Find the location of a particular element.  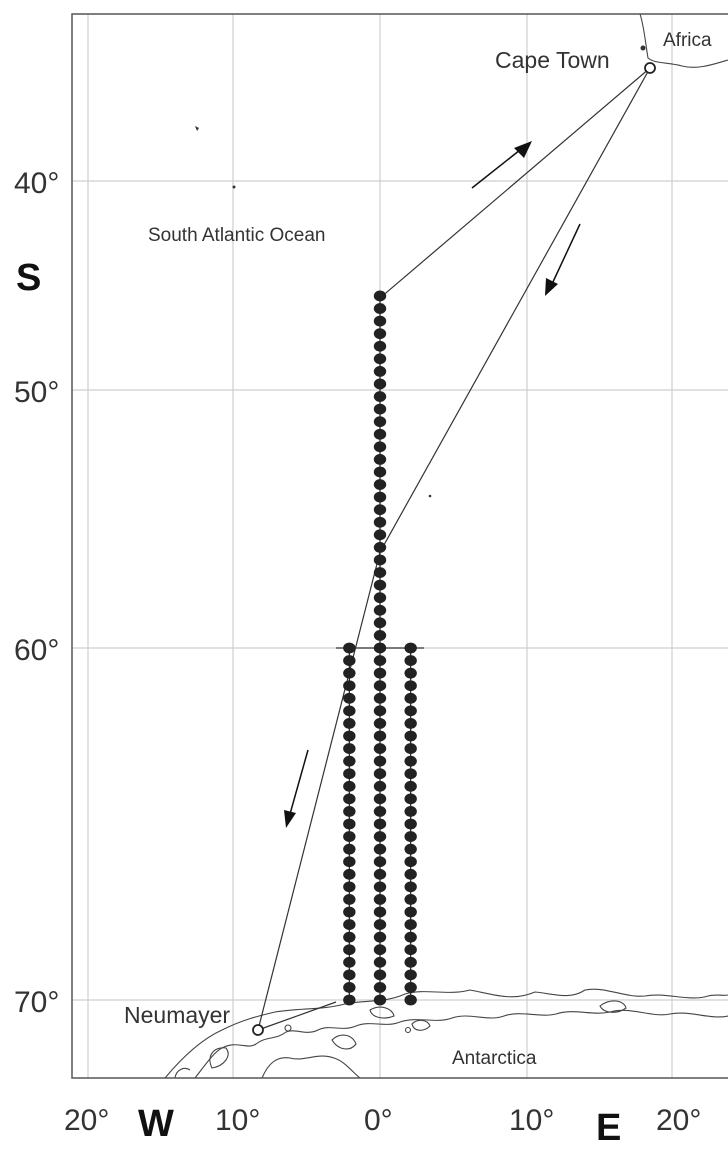

lon-label-0: 0° is located at coordinates (378, 1120).